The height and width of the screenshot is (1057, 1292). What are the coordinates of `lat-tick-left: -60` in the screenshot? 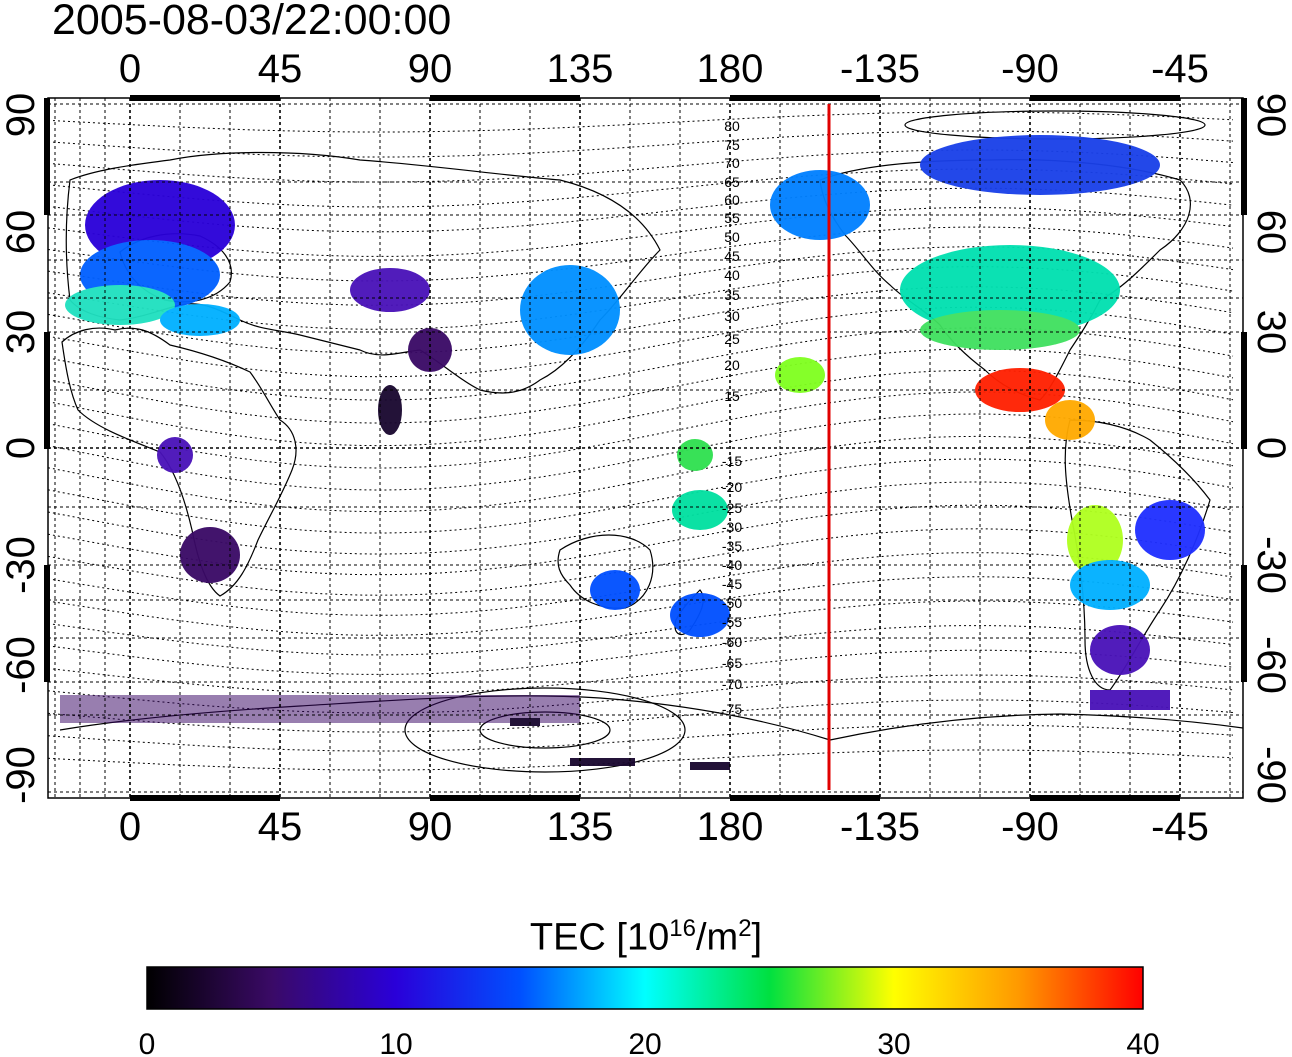 It's located at (21, 665).